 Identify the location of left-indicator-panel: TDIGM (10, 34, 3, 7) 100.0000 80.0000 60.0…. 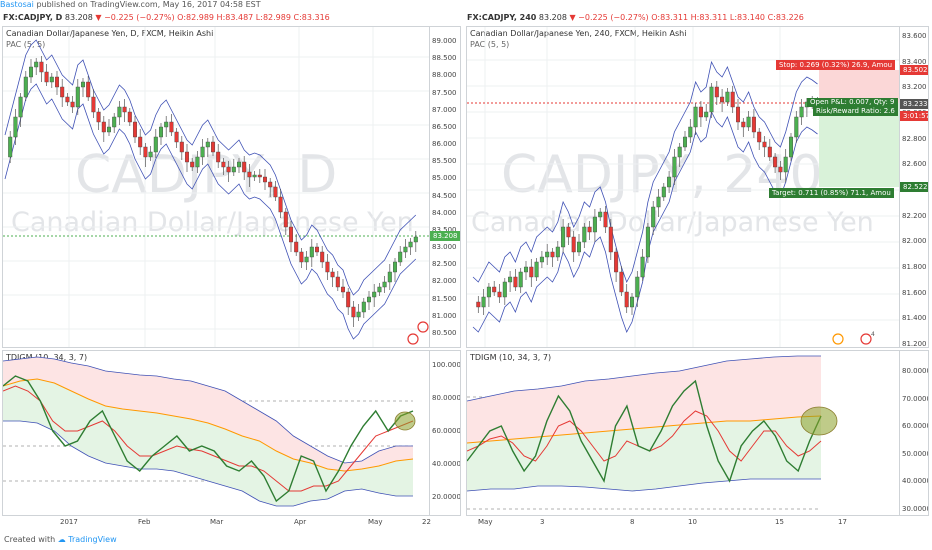
(231, 433).